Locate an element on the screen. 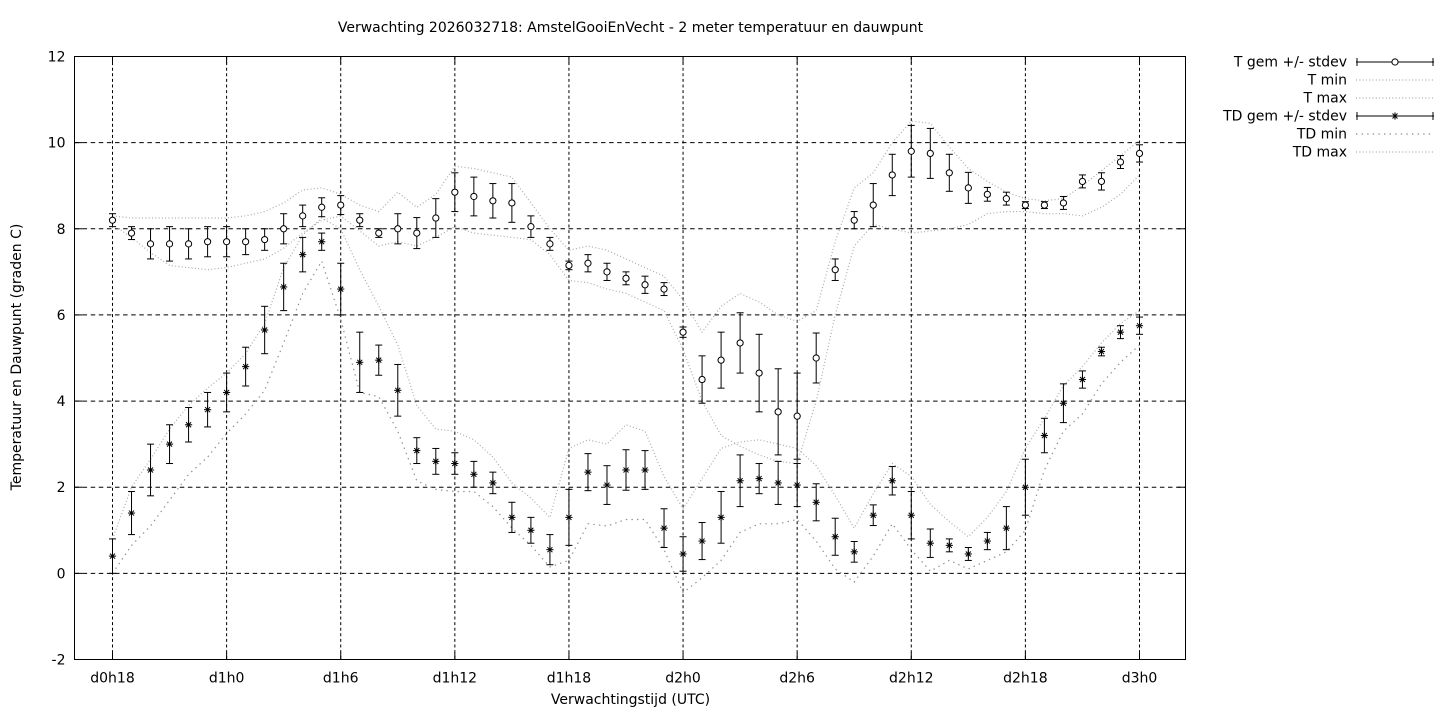 Image resolution: width=1440 pixels, height=720 pixels. legend-t-max-label: T max is located at coordinates (1324, 99).